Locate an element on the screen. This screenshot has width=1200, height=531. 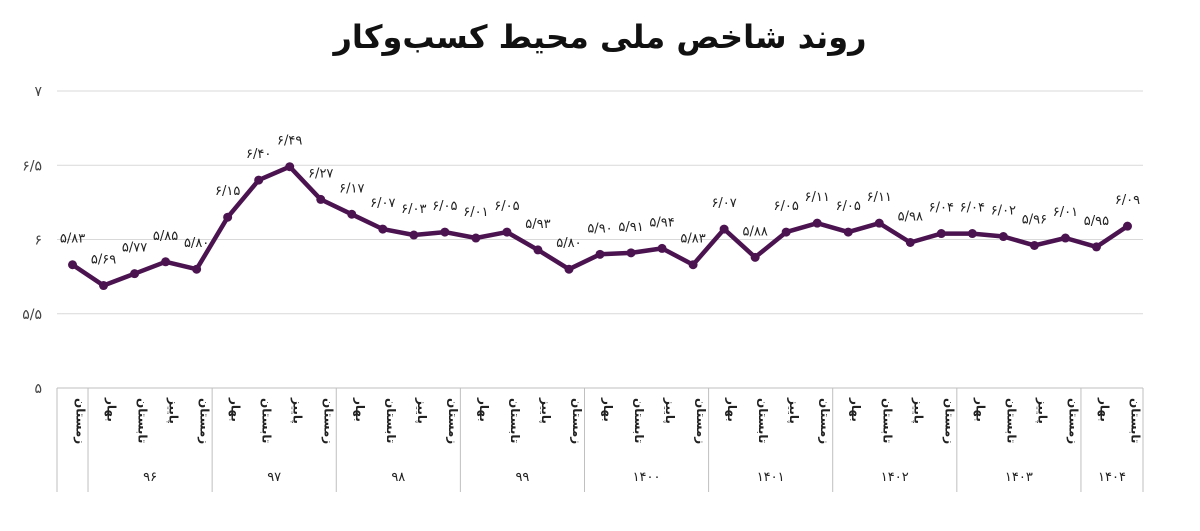
year-label: ۹۹ is located at coordinates (522, 477).